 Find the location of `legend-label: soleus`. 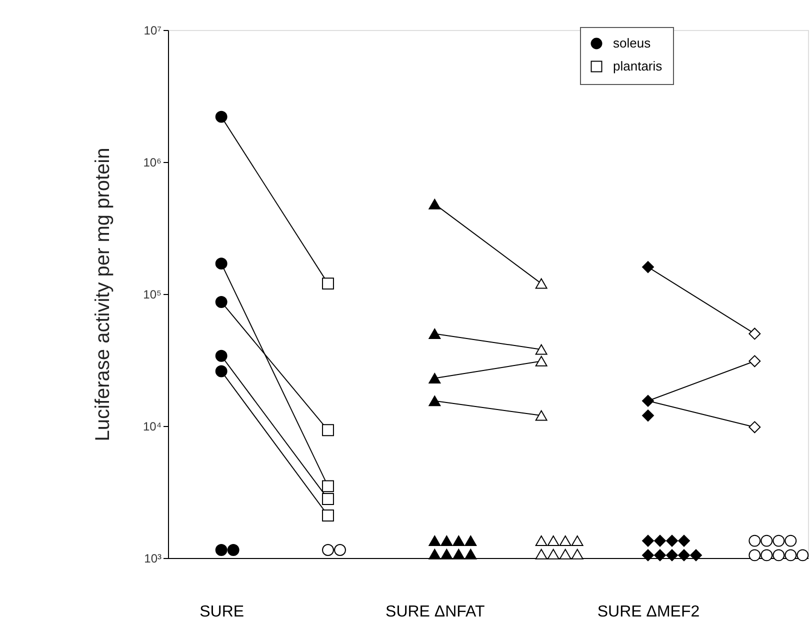

legend-label: soleus is located at coordinates (632, 43).